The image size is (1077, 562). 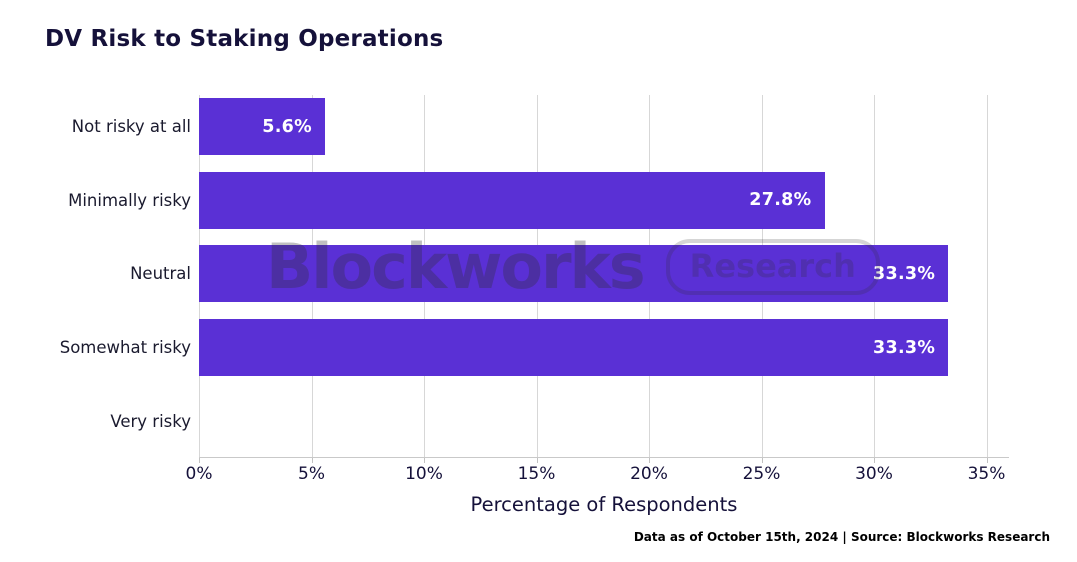 I want to click on bar-row: 27.8%, so click(x=604, y=201).